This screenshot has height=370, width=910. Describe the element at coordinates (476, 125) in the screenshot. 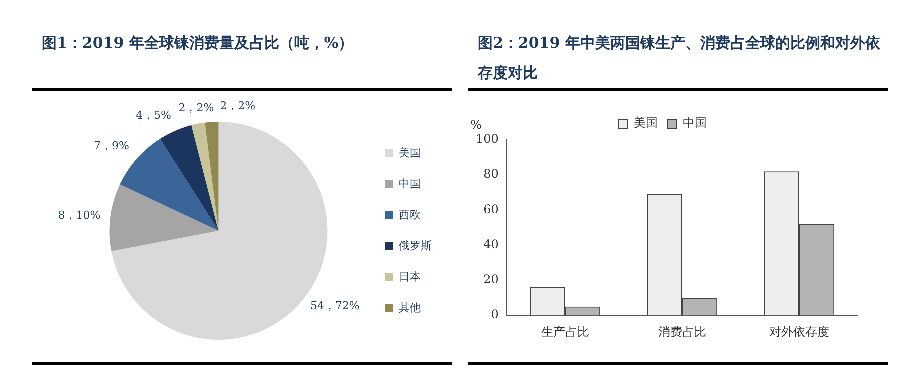

I see `y-axis-title: %` at that location.